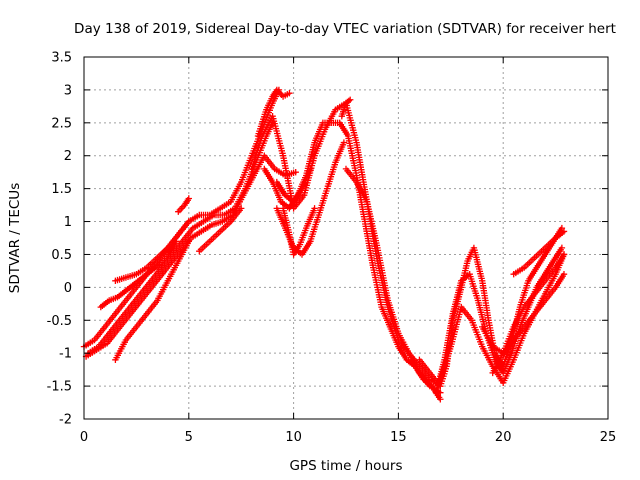  I want to click on x-tick-label: 0, so click(84, 437).